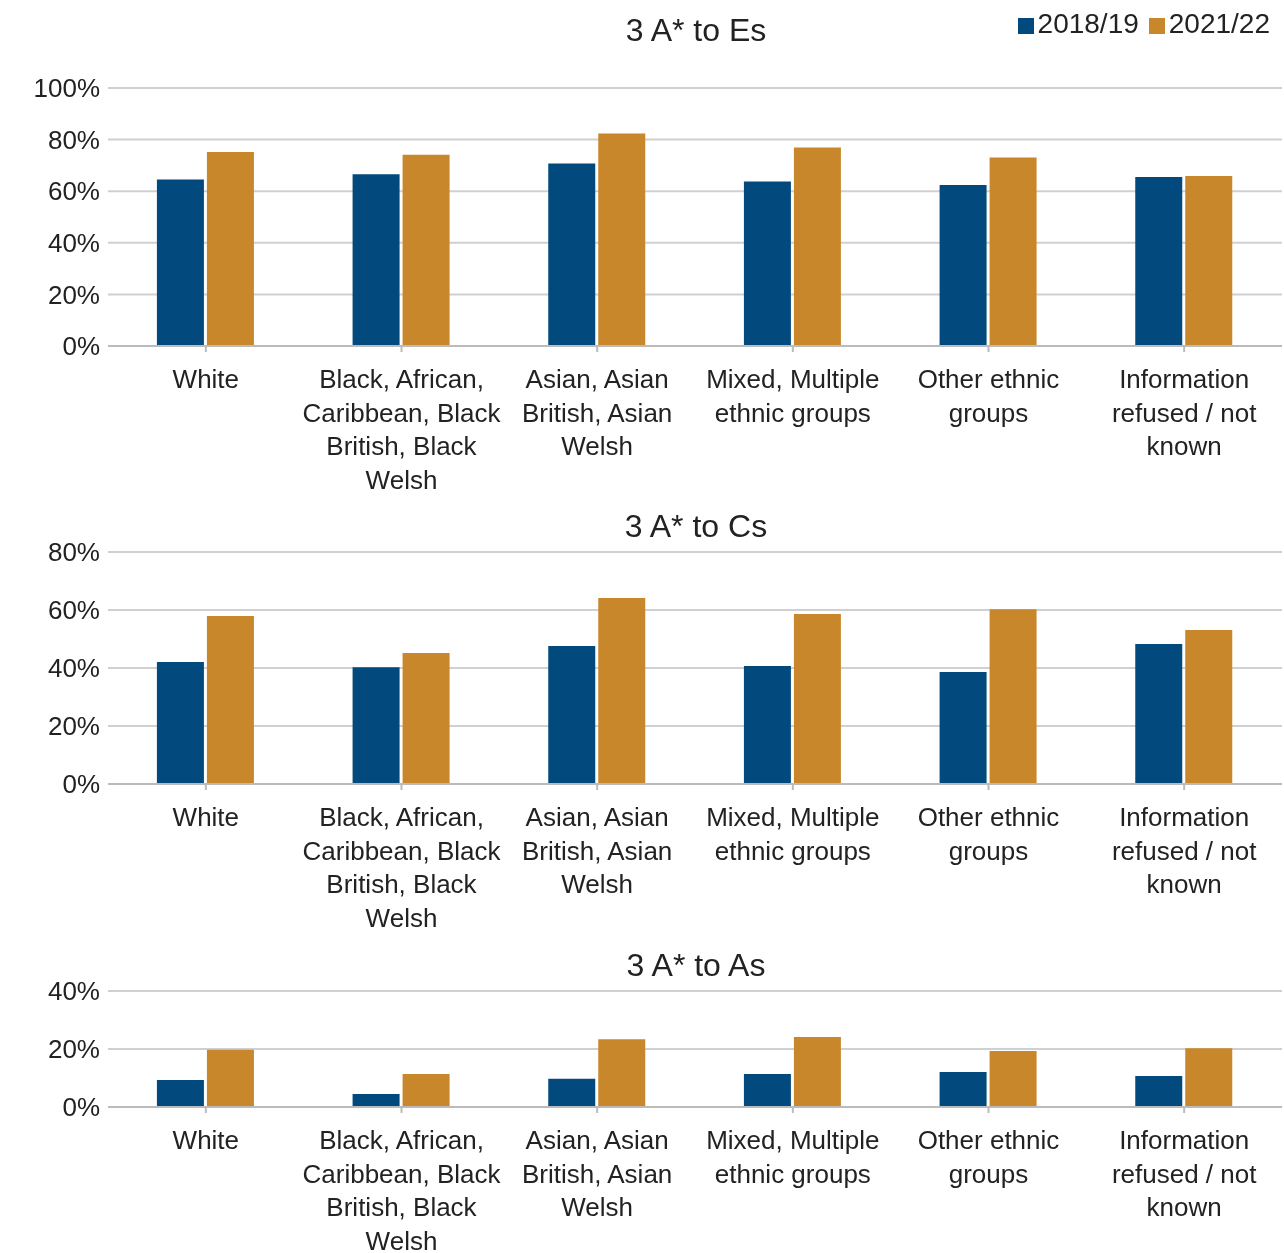  Describe the element at coordinates (696, 30) in the screenshot. I see `chart-title: 3 A* to Es` at that location.